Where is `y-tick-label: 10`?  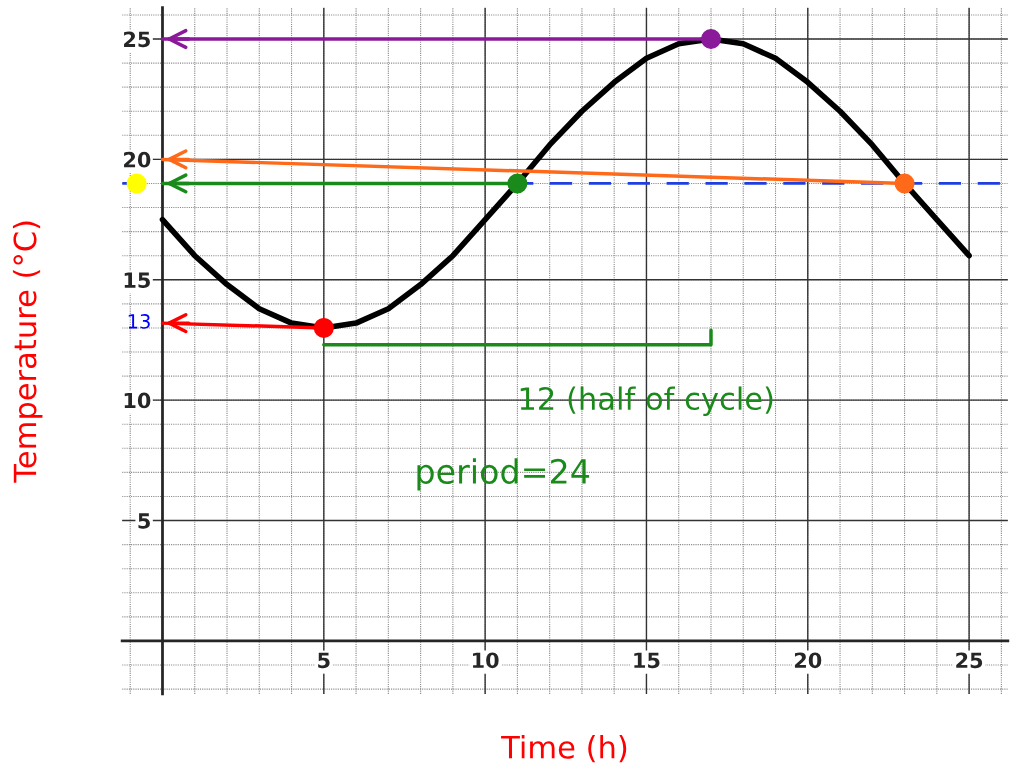
y-tick-label: 10 is located at coordinates (137, 400).